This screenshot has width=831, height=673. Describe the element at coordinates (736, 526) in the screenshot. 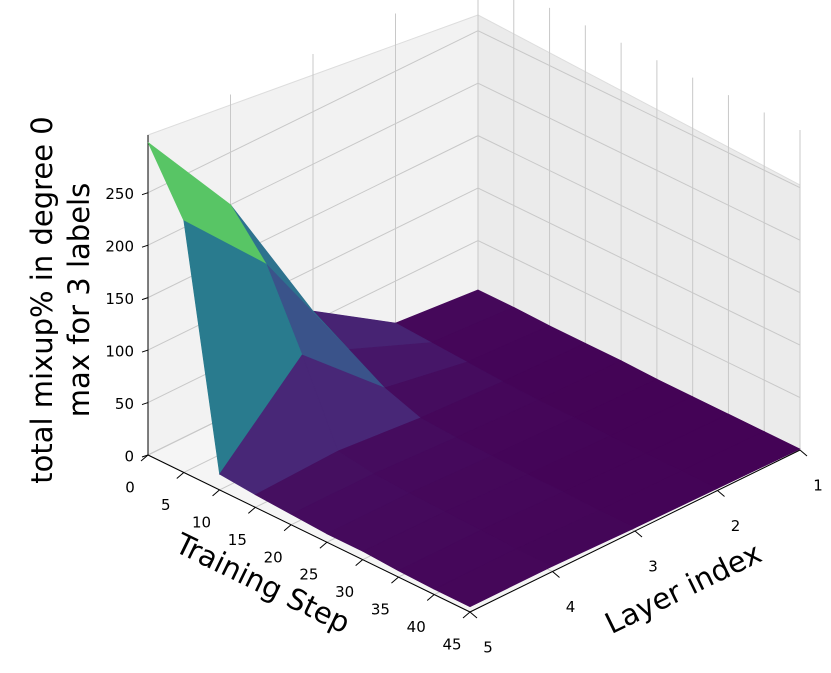

I see `y-tick-label: 2` at that location.